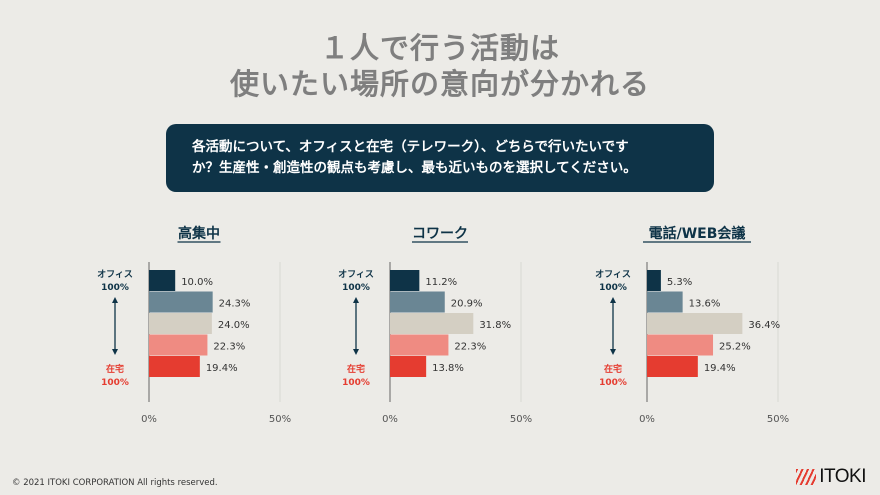 The image size is (880, 495). I want to click on data-label: 5.3%, so click(679, 282).